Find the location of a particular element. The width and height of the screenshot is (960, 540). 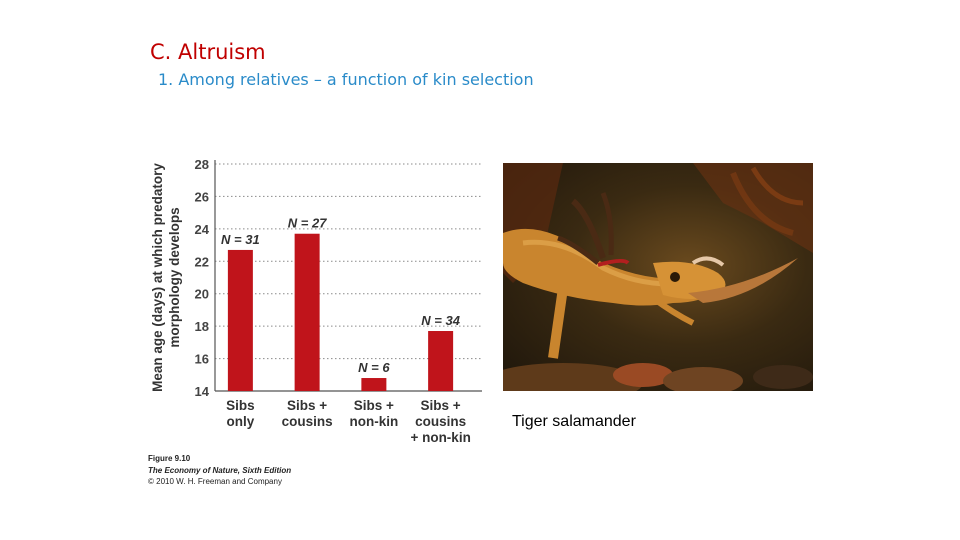

sample-size-label: N = 34 is located at coordinates (440, 320).